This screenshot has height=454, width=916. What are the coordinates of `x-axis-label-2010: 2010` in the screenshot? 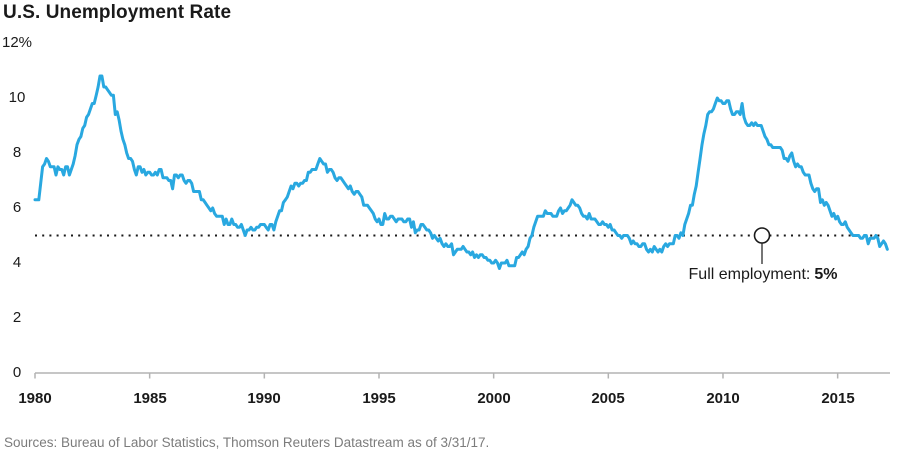 It's located at (723, 398).